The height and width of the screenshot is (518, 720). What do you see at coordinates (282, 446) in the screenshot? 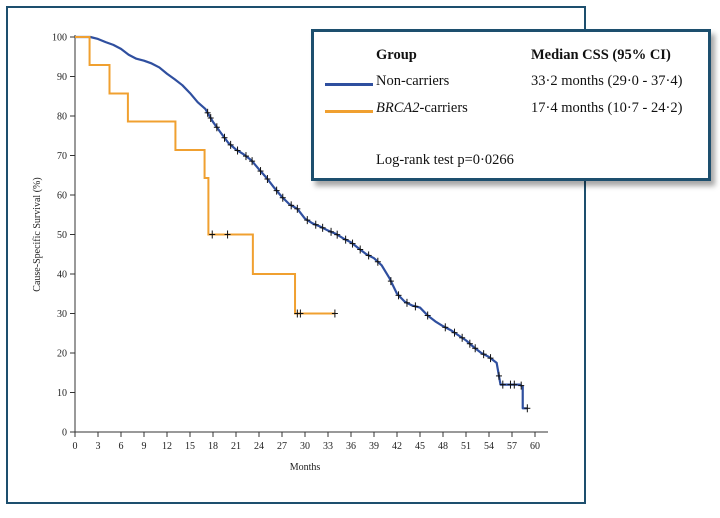
I see `x-tick-label: 27` at bounding box center [282, 446].